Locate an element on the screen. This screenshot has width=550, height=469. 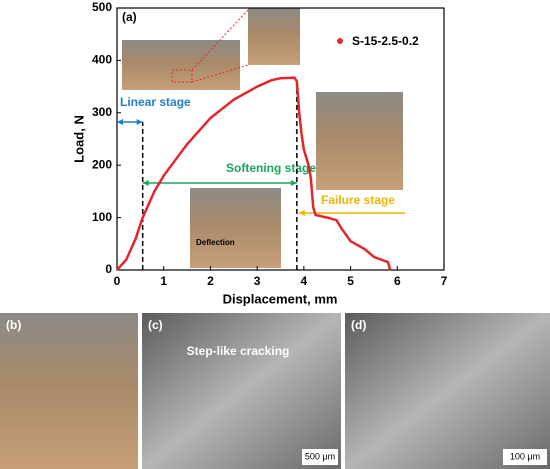
annotation: Deflection is located at coordinates (215, 242).